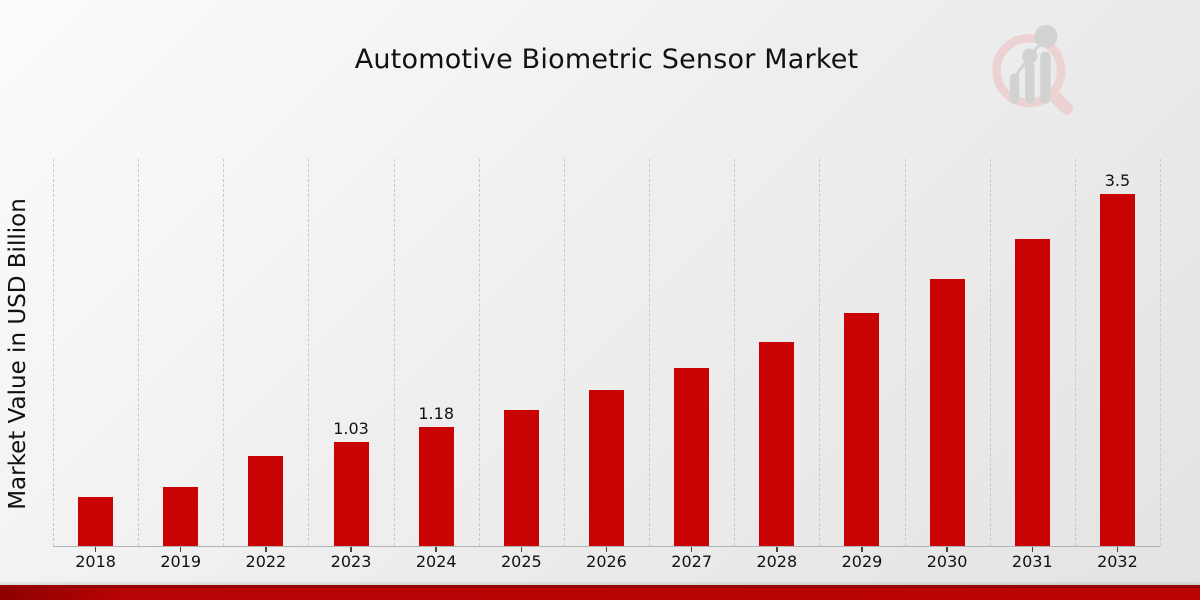  I want to click on bar-2027, so click(692, 457).